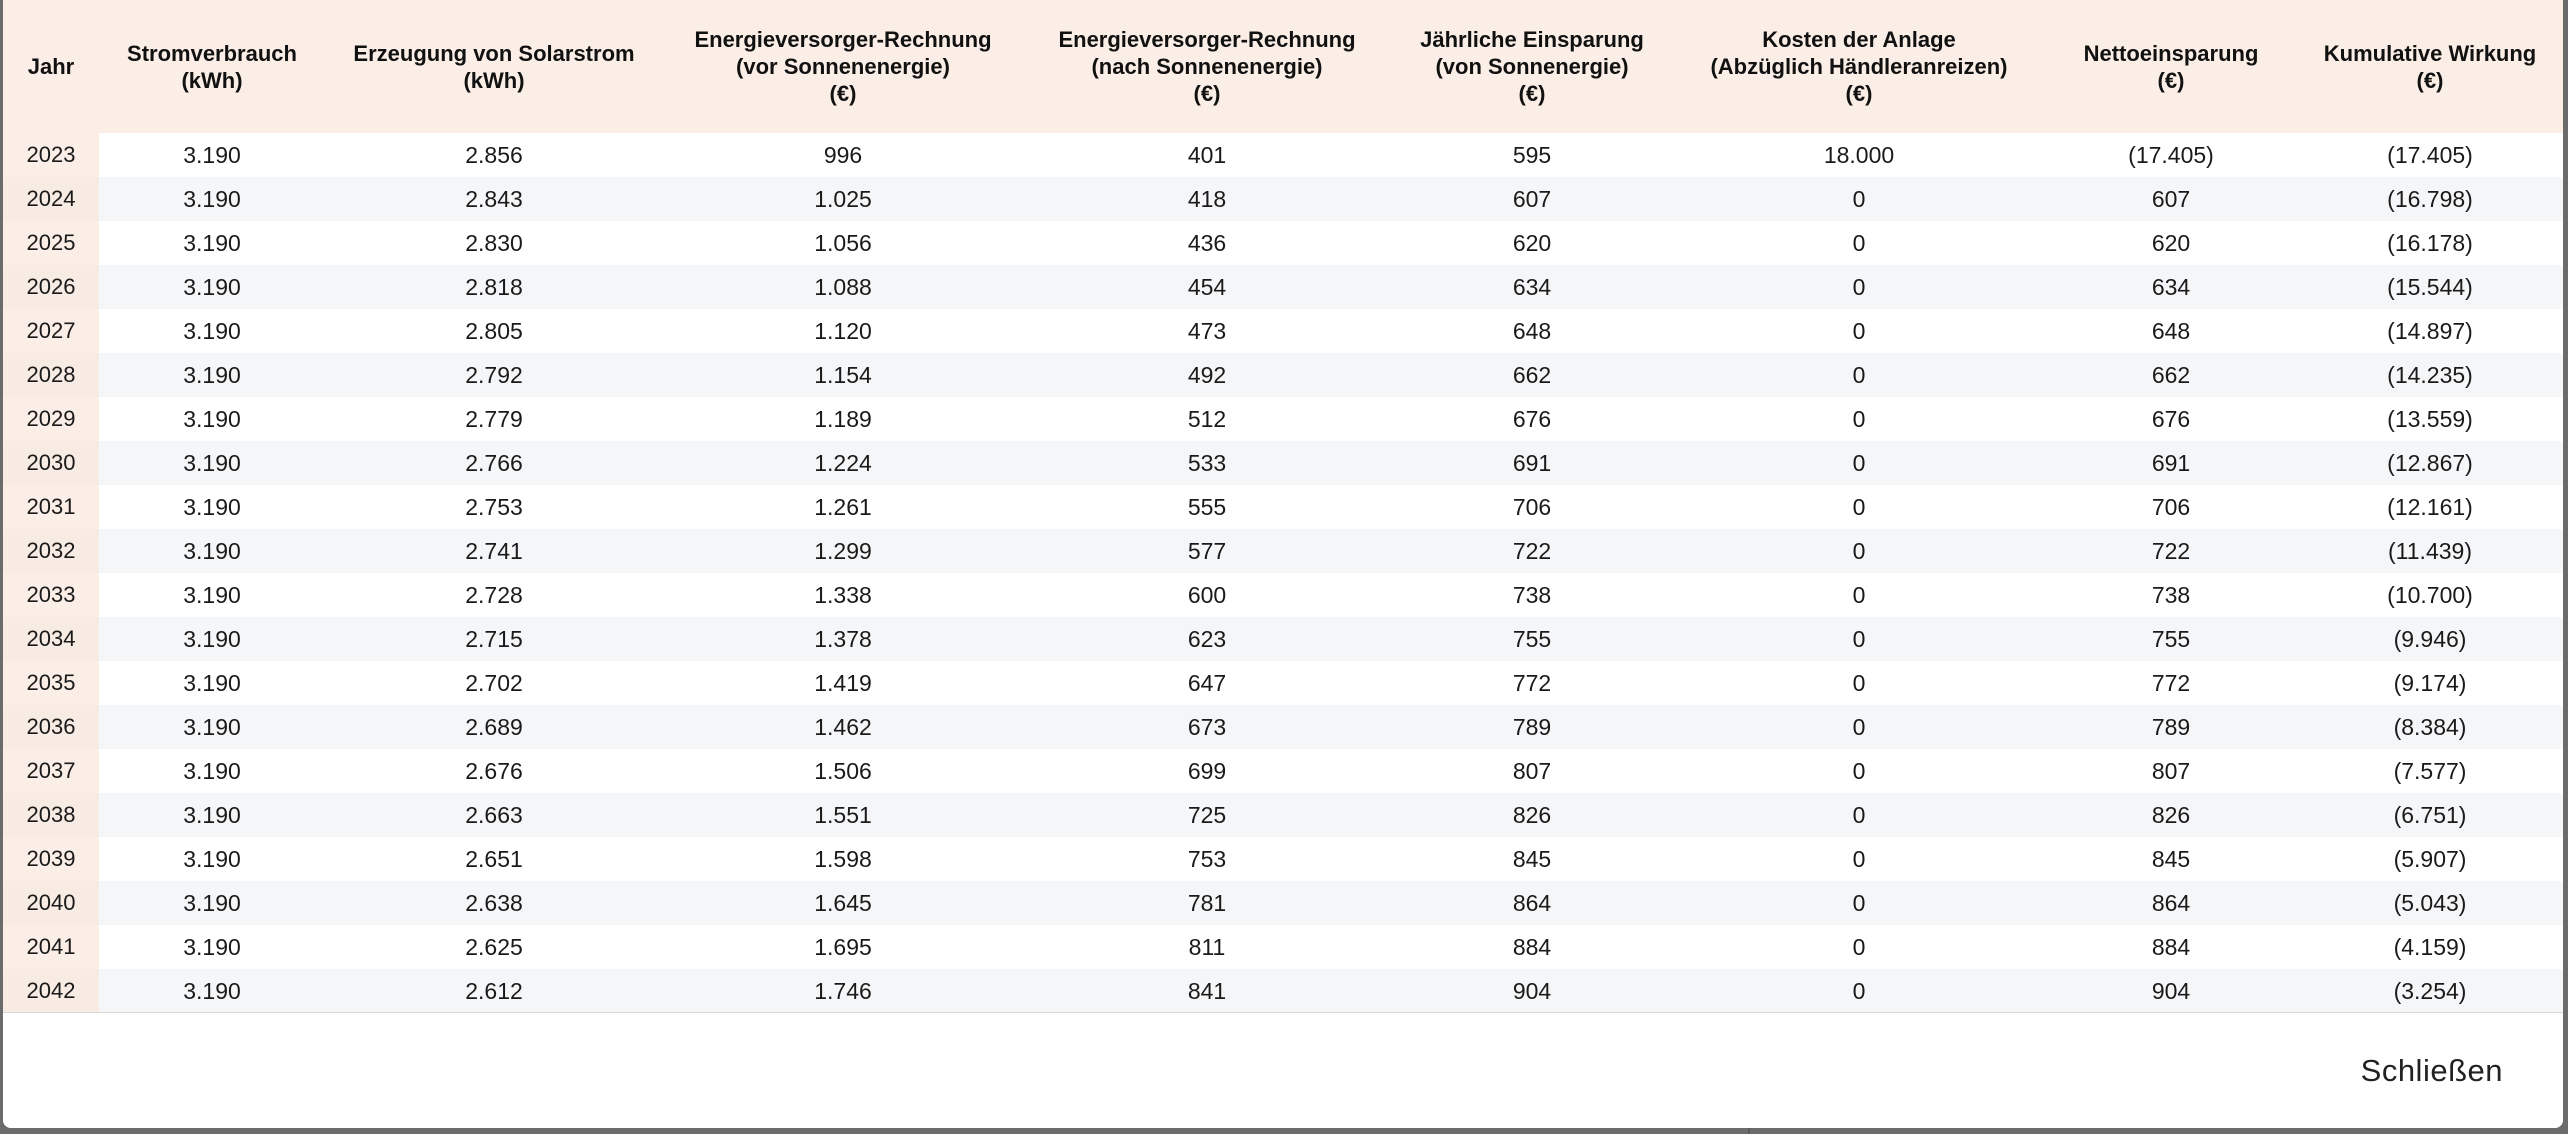  What do you see at coordinates (51, 815) in the screenshot?
I see `cell-year: 2038` at bounding box center [51, 815].